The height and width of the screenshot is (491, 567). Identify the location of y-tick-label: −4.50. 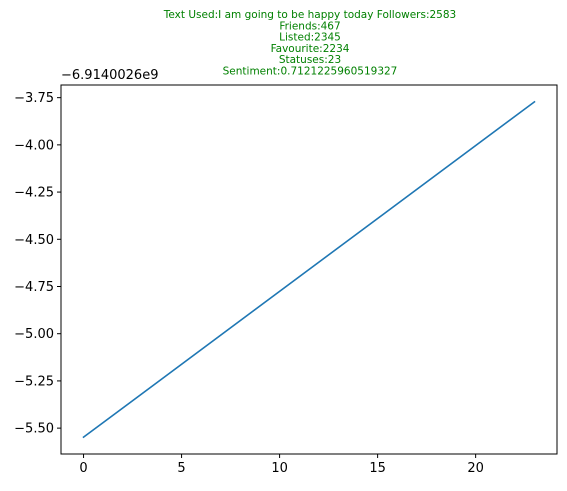
(34, 240).